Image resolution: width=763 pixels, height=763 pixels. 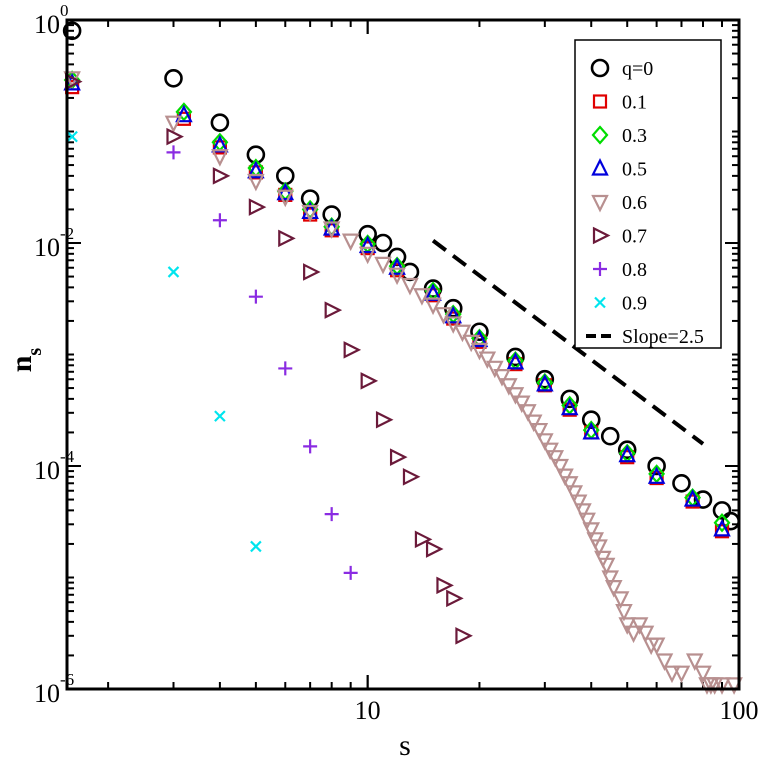 I want to click on x-axis-title: s, so click(x=405, y=745).